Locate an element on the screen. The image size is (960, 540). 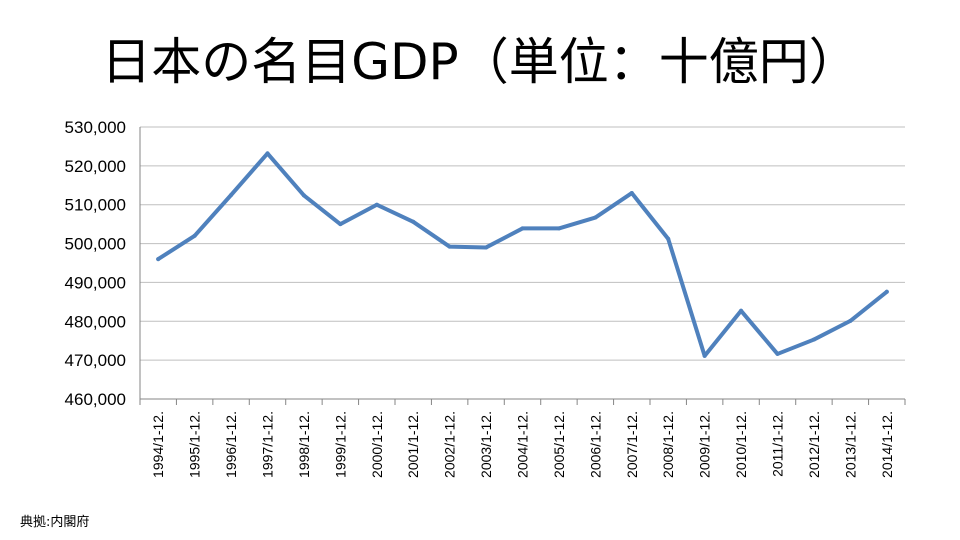
x-tick-label: 2008/1-12. is located at coordinates (668, 444).